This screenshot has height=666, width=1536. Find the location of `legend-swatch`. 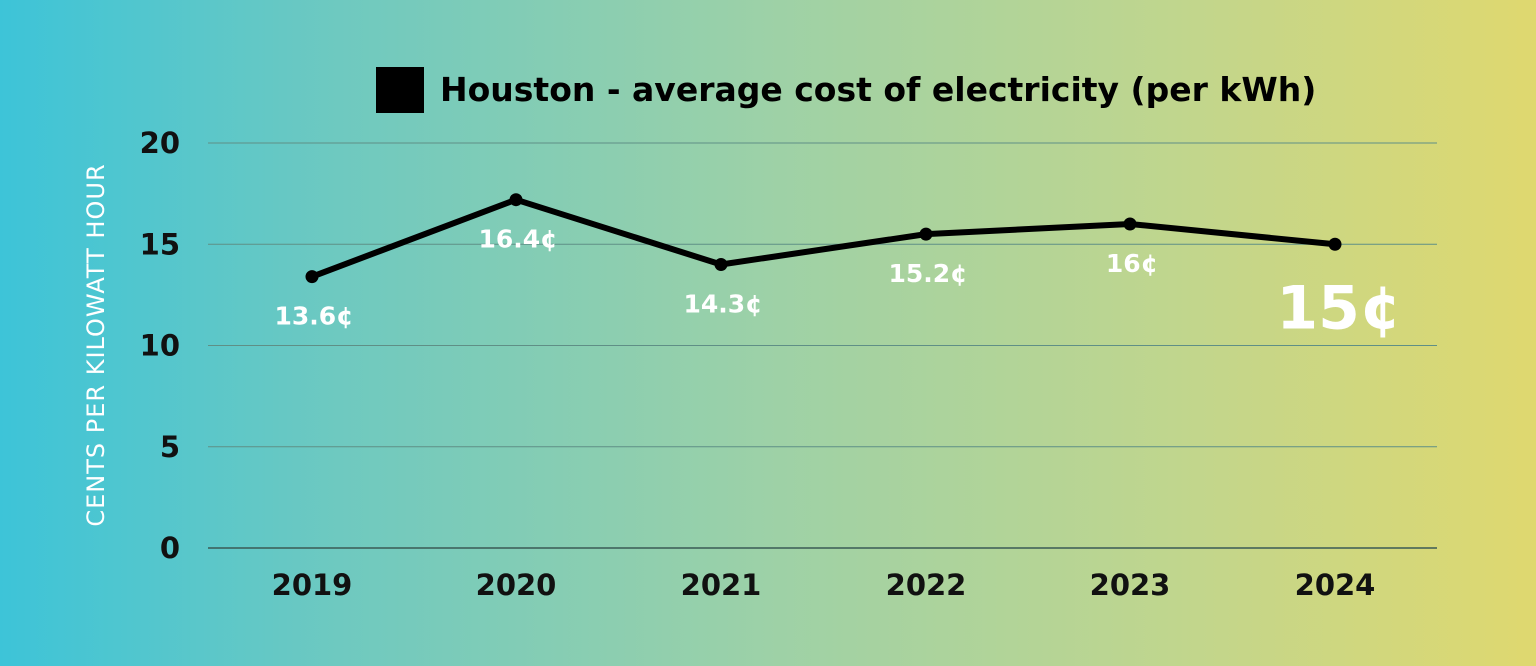

legend-swatch is located at coordinates (400, 90).